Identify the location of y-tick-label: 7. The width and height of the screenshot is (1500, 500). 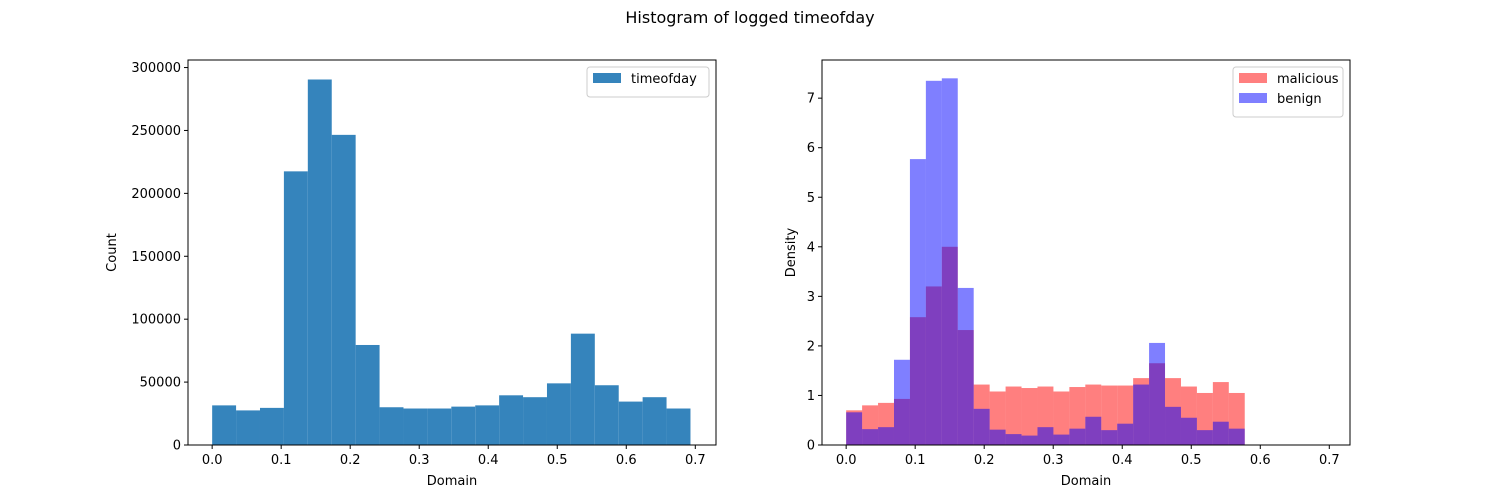
(811, 99).